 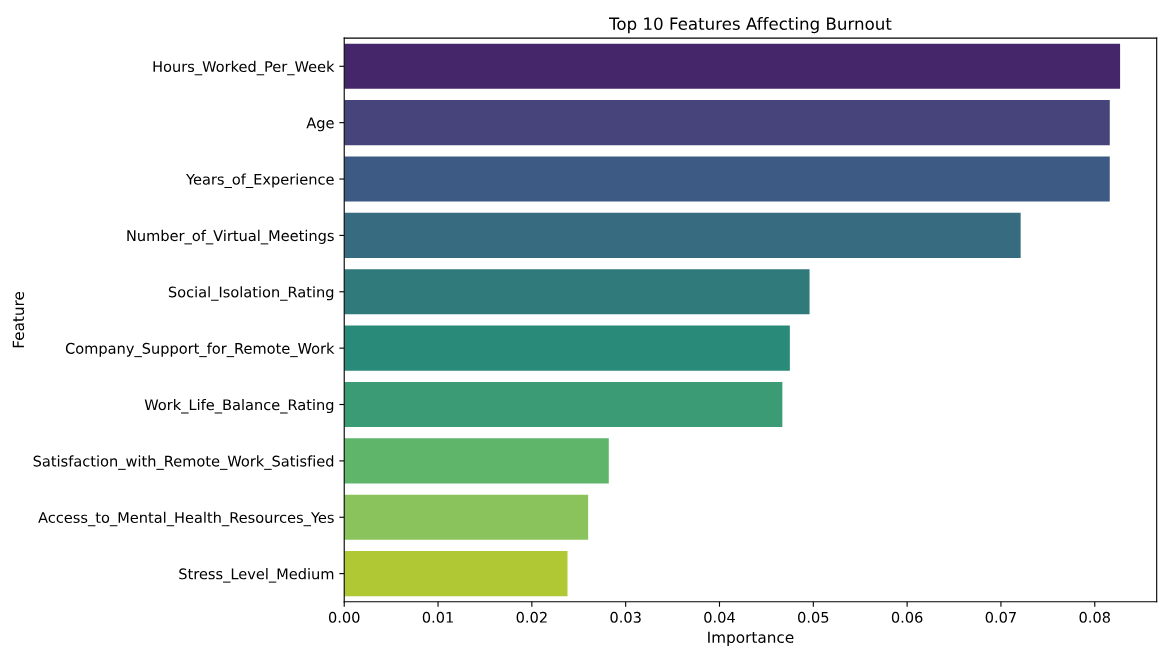 I want to click on y-tick-label: Hours_Worked_Per_Week, so click(x=244, y=68).